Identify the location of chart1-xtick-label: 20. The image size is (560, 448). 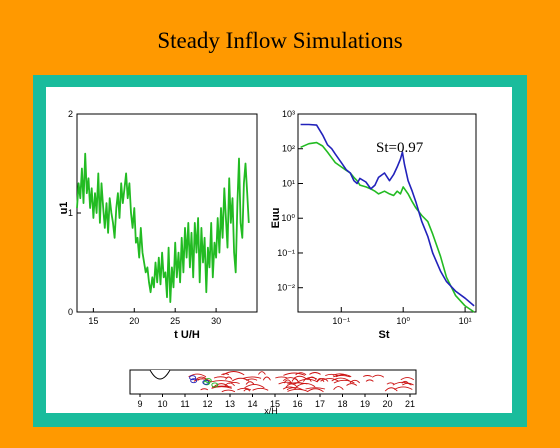
(134, 321).